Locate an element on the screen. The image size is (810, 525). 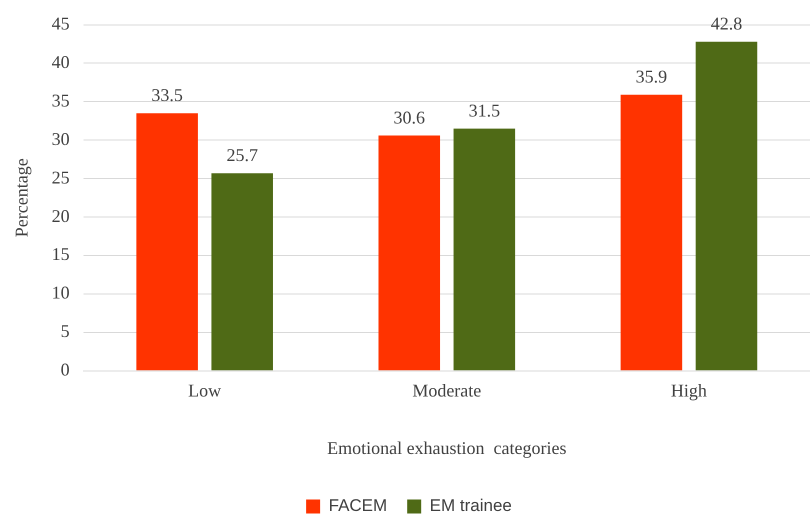
x-tick-label: Moderate is located at coordinates (447, 390).